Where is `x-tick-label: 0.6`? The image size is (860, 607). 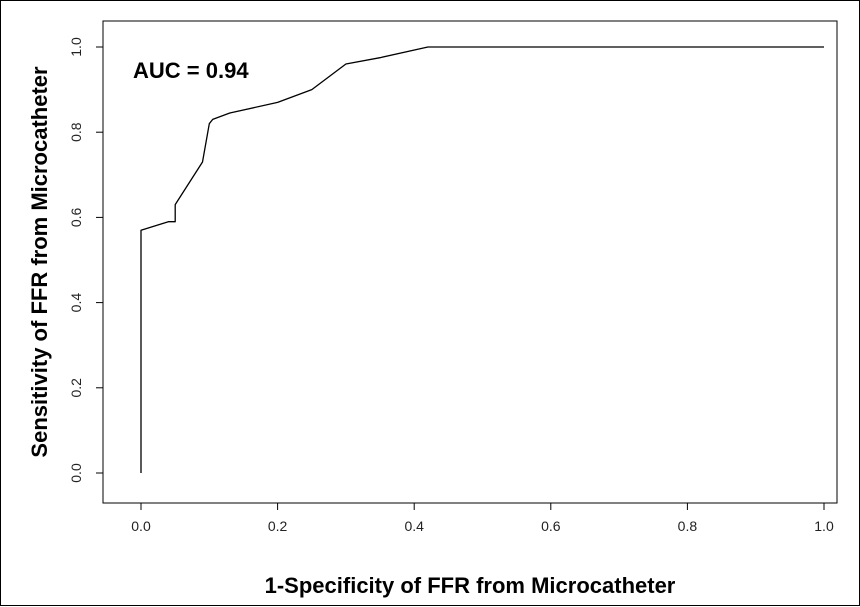 x-tick-label: 0.6 is located at coordinates (551, 526).